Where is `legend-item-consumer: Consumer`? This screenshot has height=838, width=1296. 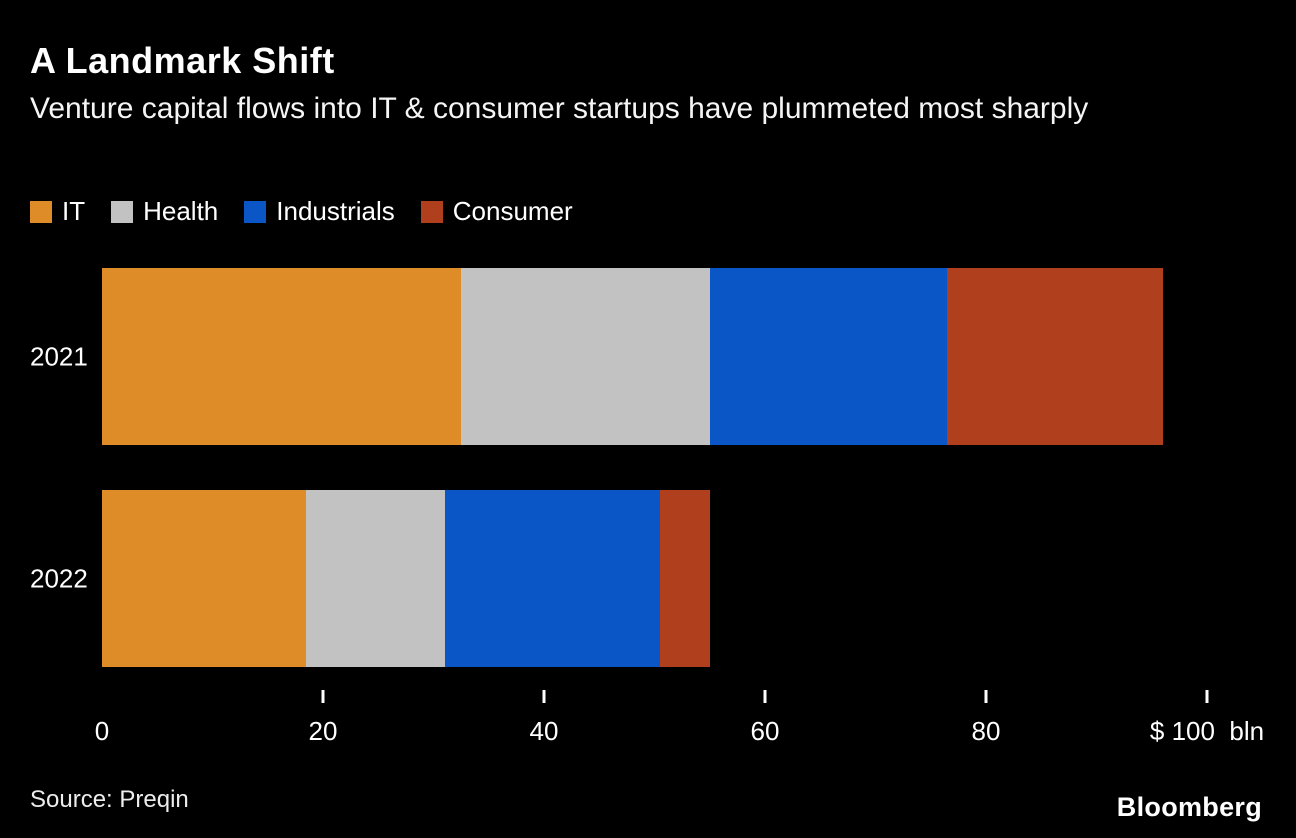 legend-item-consumer: Consumer is located at coordinates (496, 211).